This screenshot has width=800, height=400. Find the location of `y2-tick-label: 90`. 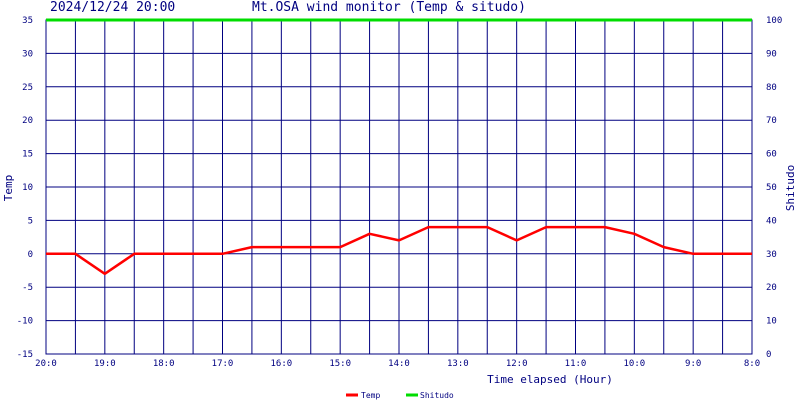

y2-tick-label: 90 is located at coordinates (771, 54).